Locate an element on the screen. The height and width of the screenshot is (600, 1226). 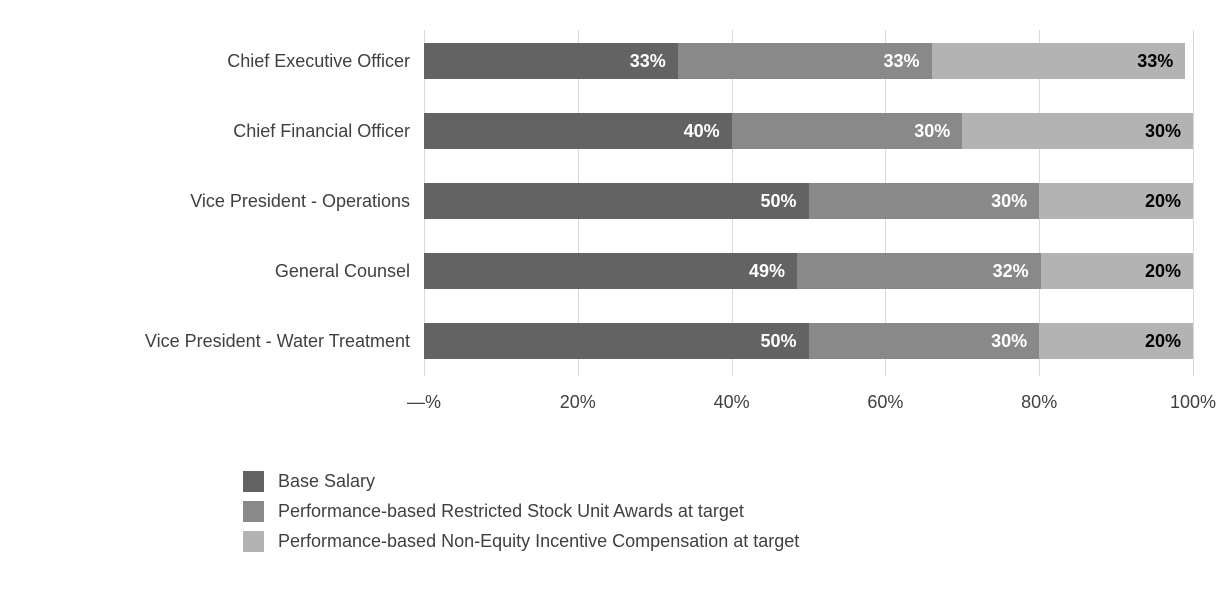
stacked-bar: 33% 33% 33% is located at coordinates (808, 61).